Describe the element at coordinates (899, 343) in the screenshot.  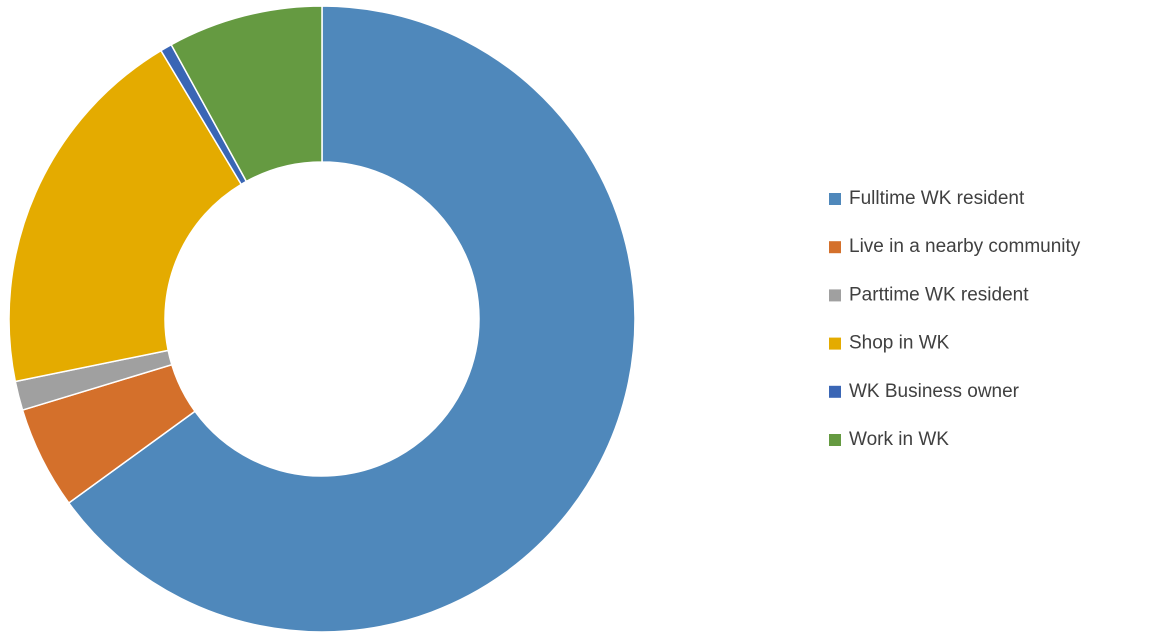
I see `legend-label: Shop in WK` at that location.